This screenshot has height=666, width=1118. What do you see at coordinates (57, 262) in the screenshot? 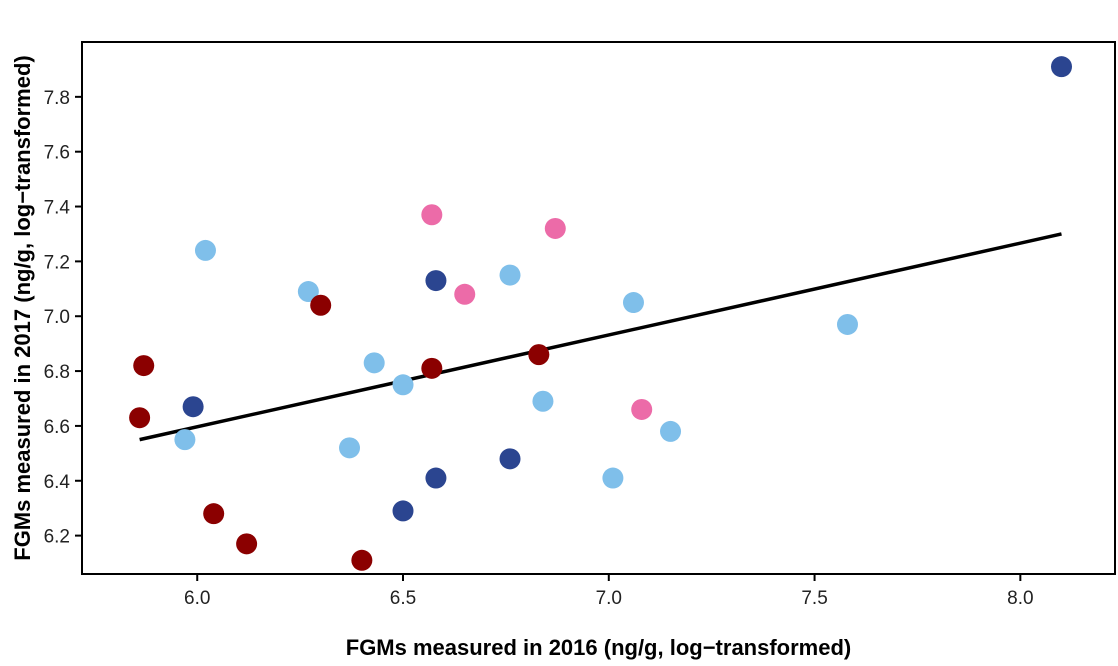
I see `y-tick-label: 7.2` at bounding box center [57, 262].